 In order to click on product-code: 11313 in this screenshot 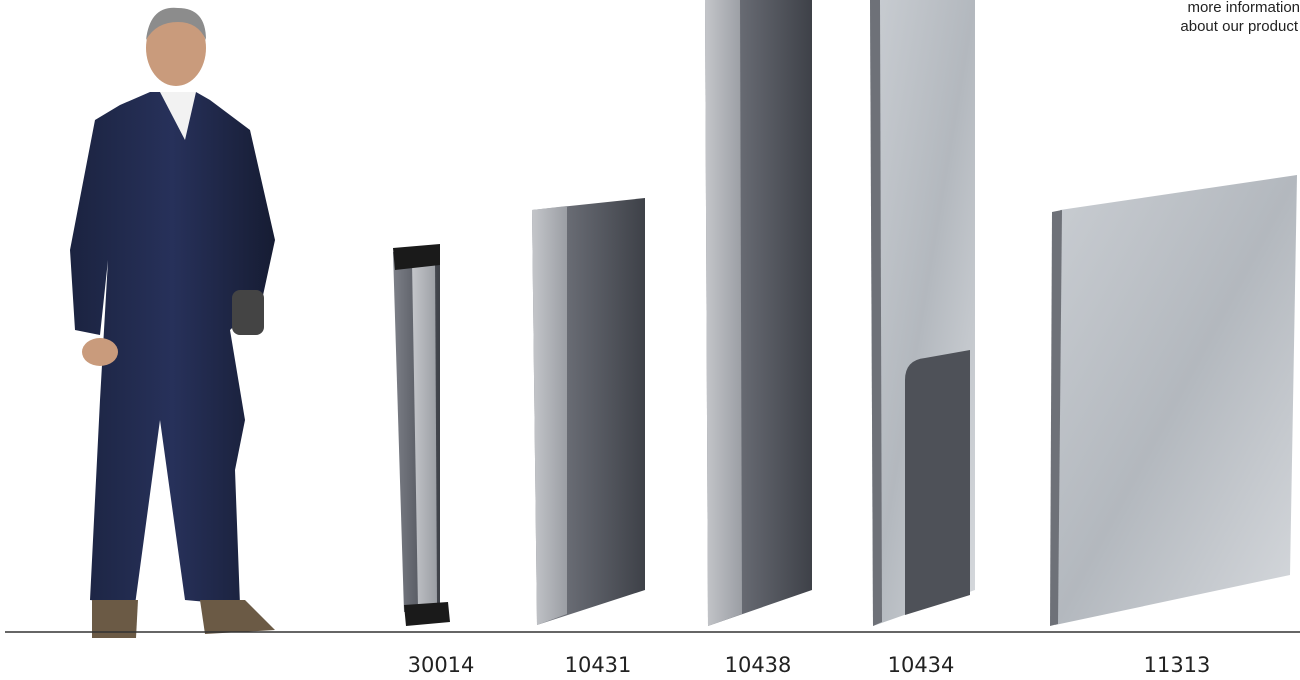, I will do `click(1177, 665)`.